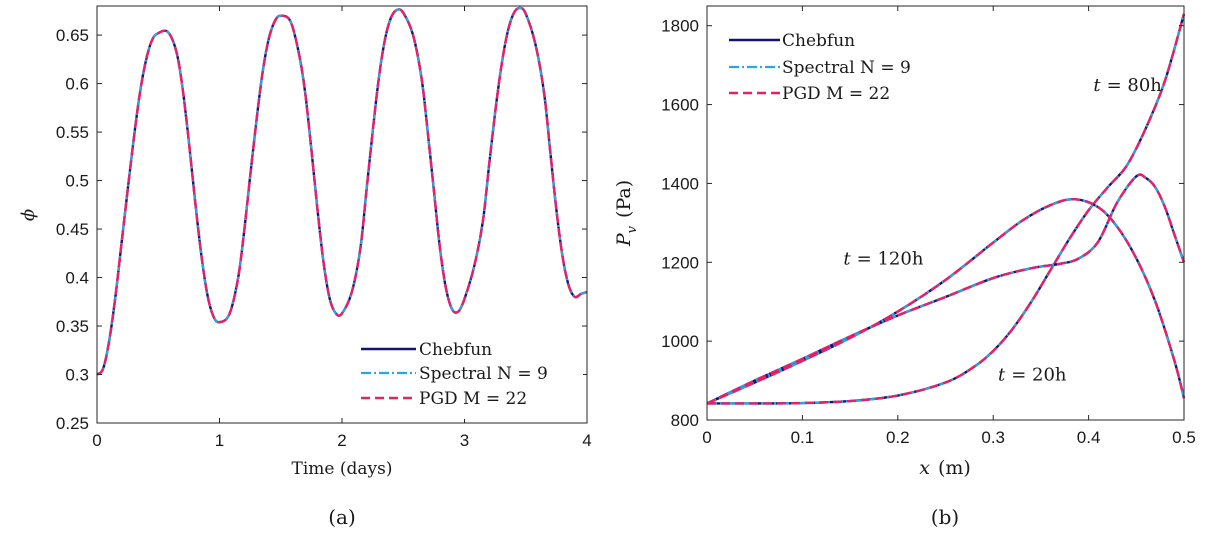 This screenshot has width=1213, height=538. I want to click on caption-a: (a), so click(342, 517).